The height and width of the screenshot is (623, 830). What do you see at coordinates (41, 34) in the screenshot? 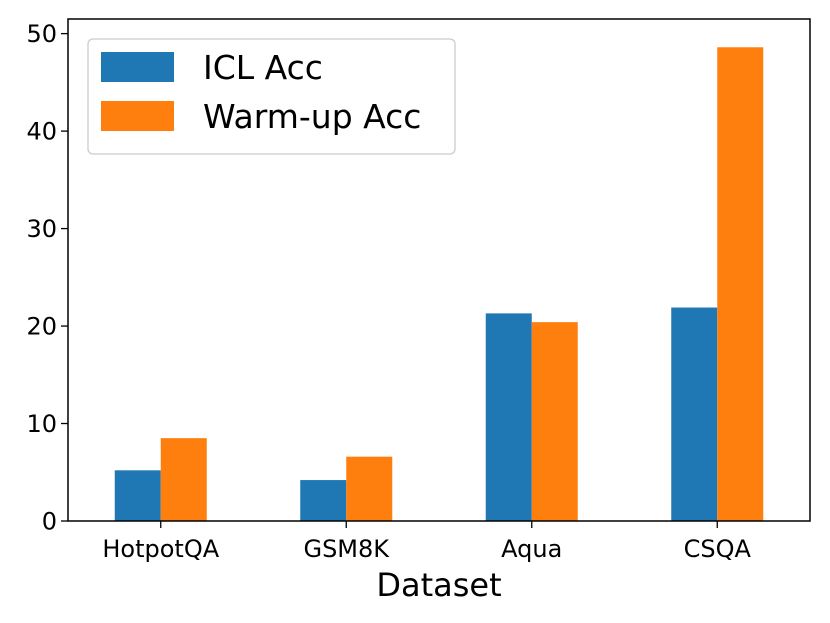
I see `y-tick-label: 50` at bounding box center [41, 34].